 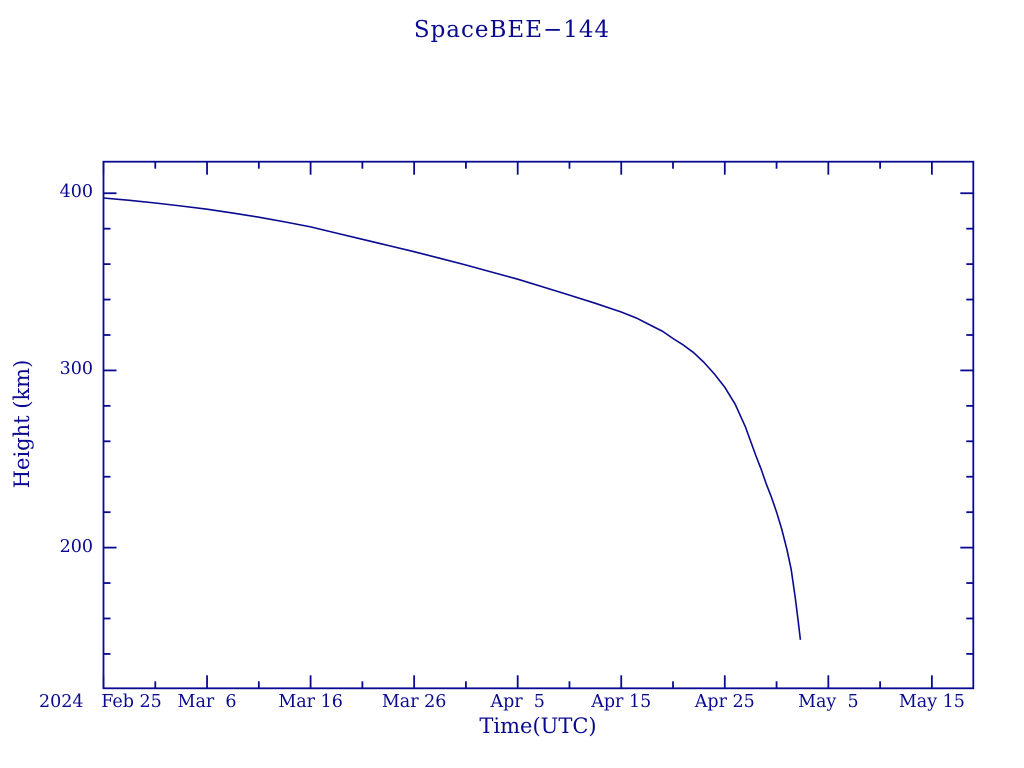 I want to click on y-tick-label: 400, so click(x=76, y=192).